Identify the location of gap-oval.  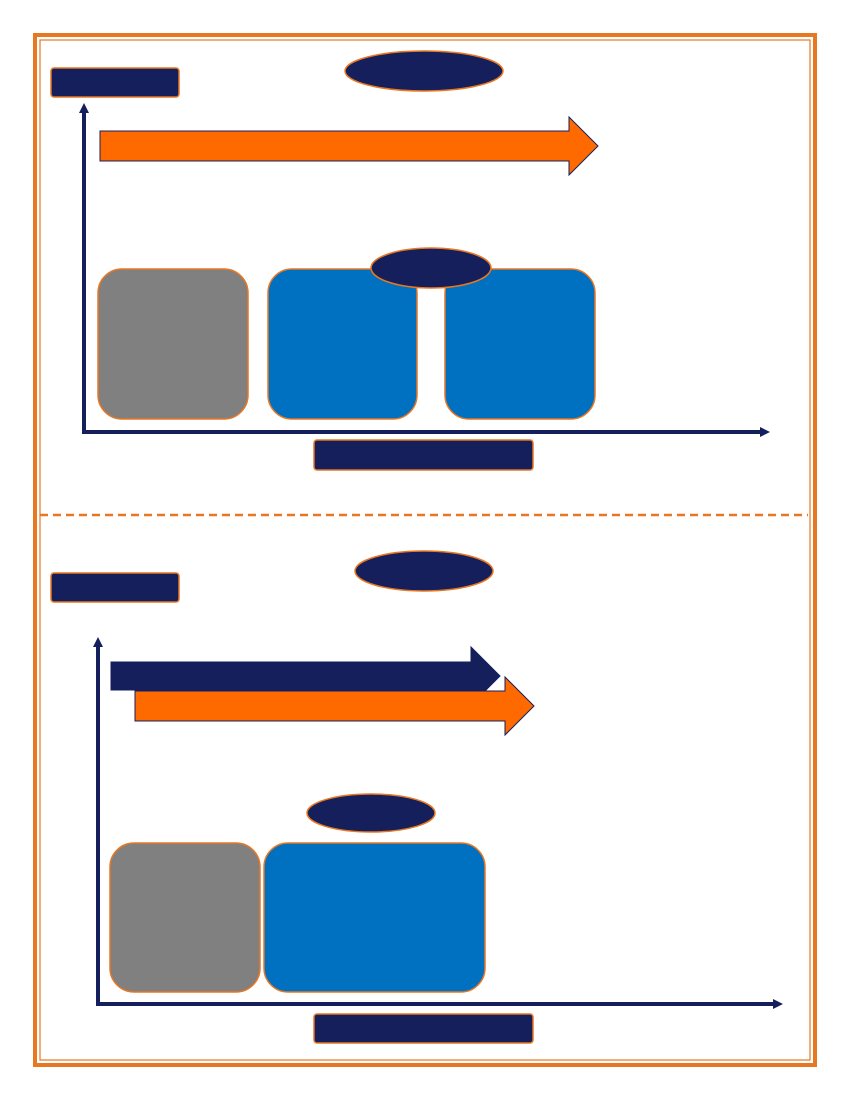
(431, 268).